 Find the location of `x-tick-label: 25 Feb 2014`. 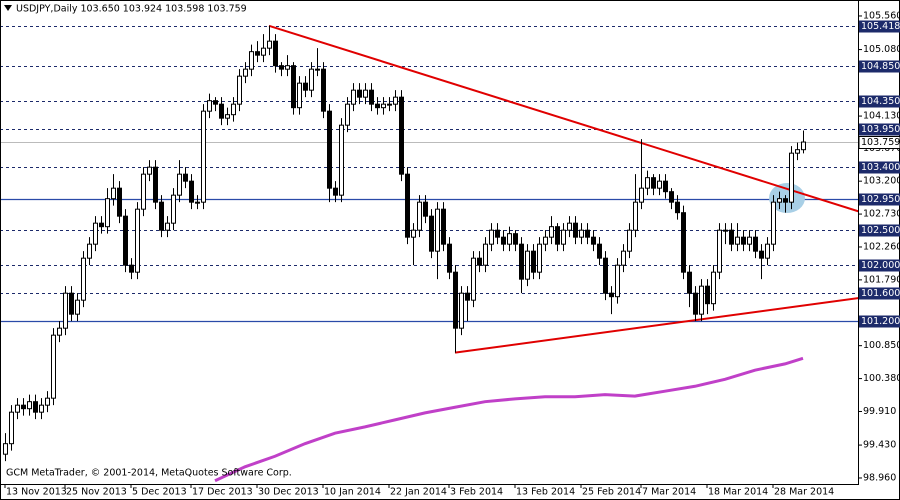

x-tick-label: 25 Feb 2014 is located at coordinates (611, 492).